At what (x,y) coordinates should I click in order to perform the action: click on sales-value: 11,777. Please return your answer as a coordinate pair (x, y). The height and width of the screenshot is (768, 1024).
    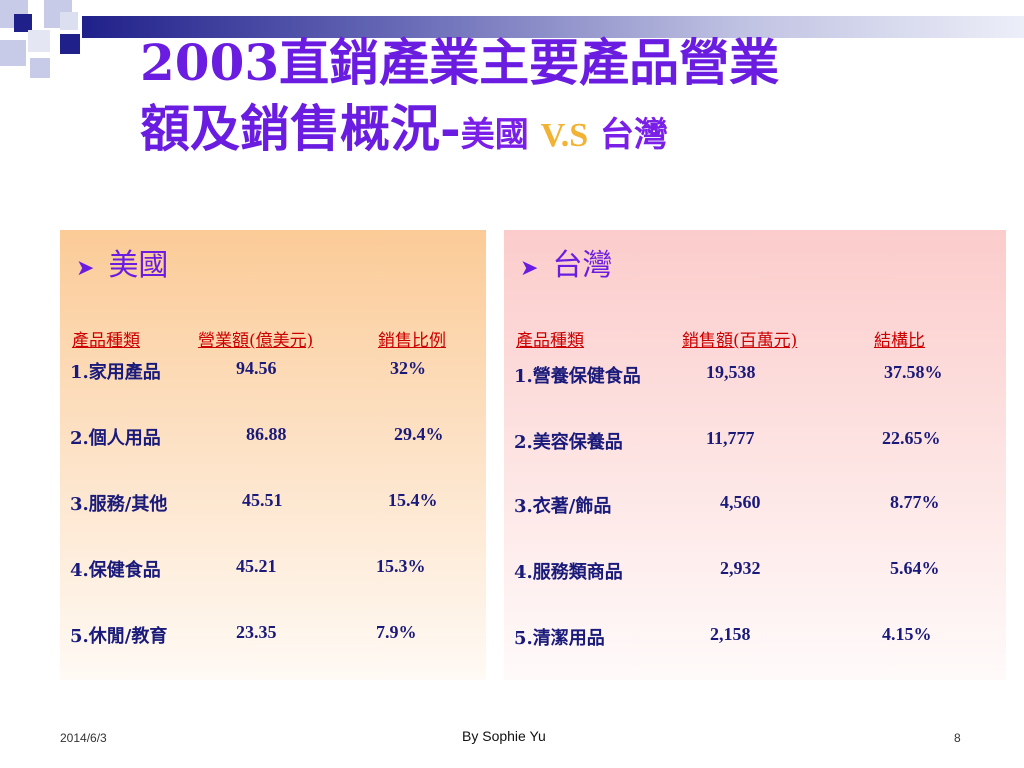
    Looking at the image, I should click on (730, 438).